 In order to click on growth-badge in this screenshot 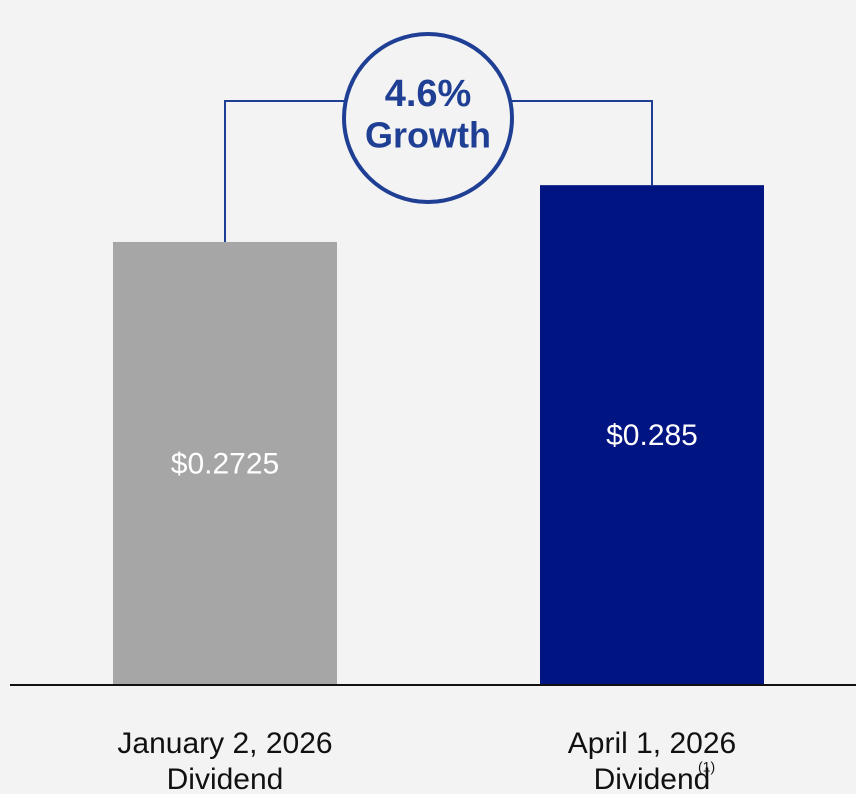, I will do `click(428, 118)`.